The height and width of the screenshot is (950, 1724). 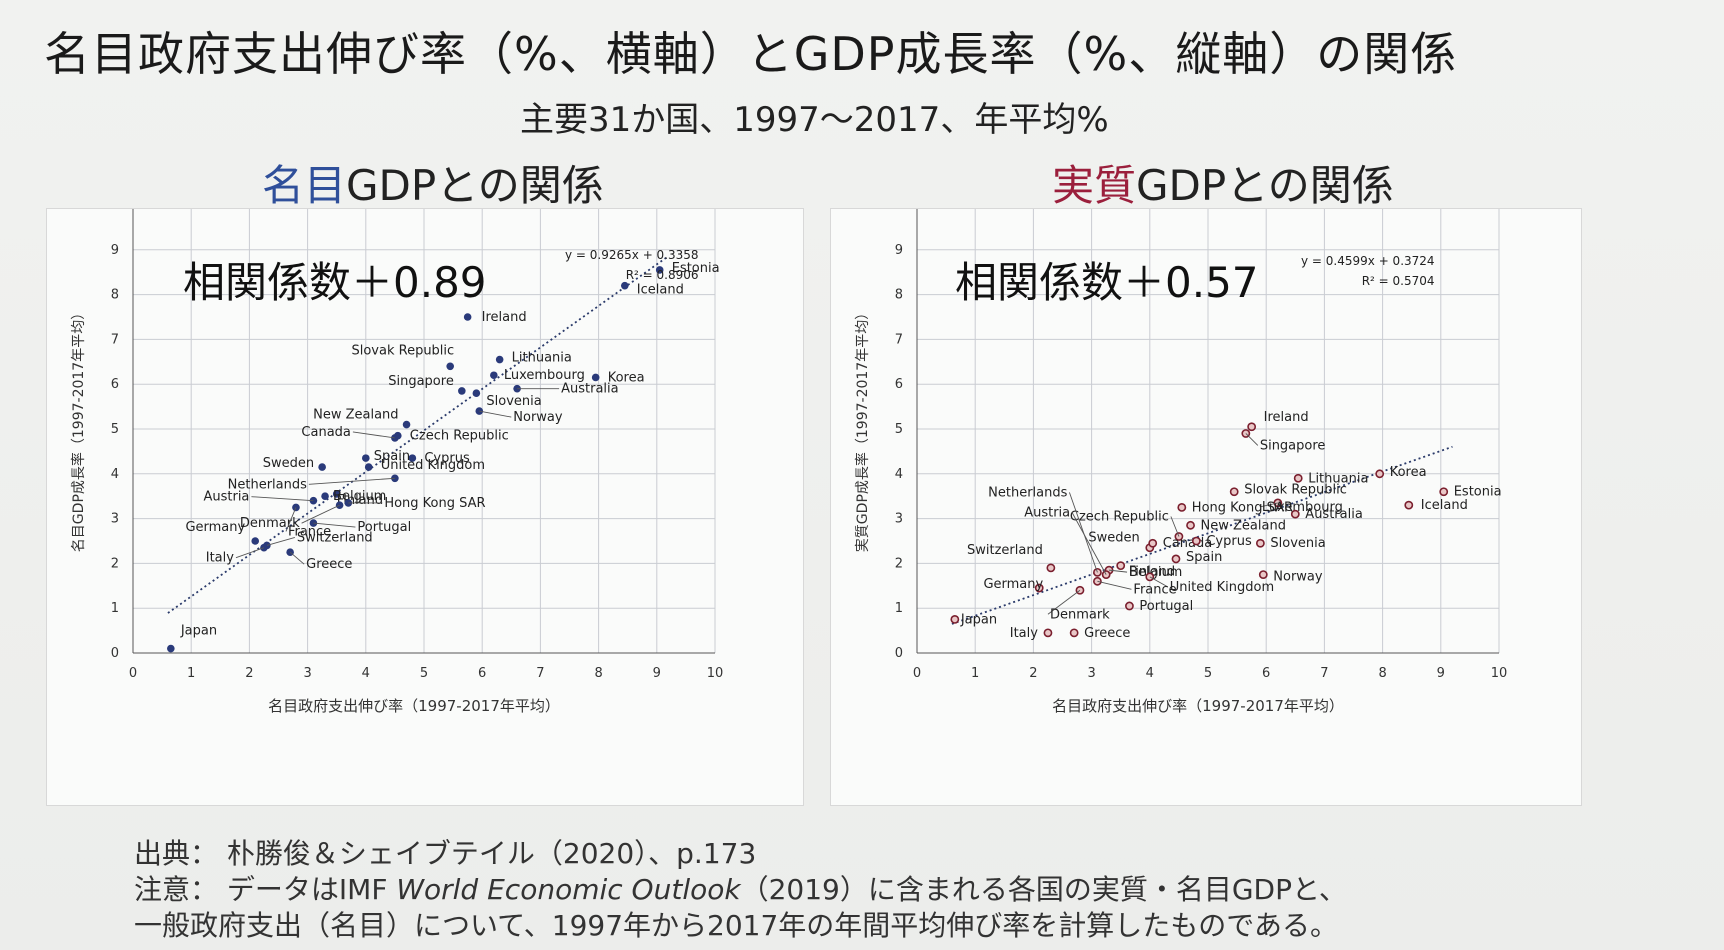 What do you see at coordinates (133, 673) in the screenshot?
I see `x-tick-label: 0` at bounding box center [133, 673].